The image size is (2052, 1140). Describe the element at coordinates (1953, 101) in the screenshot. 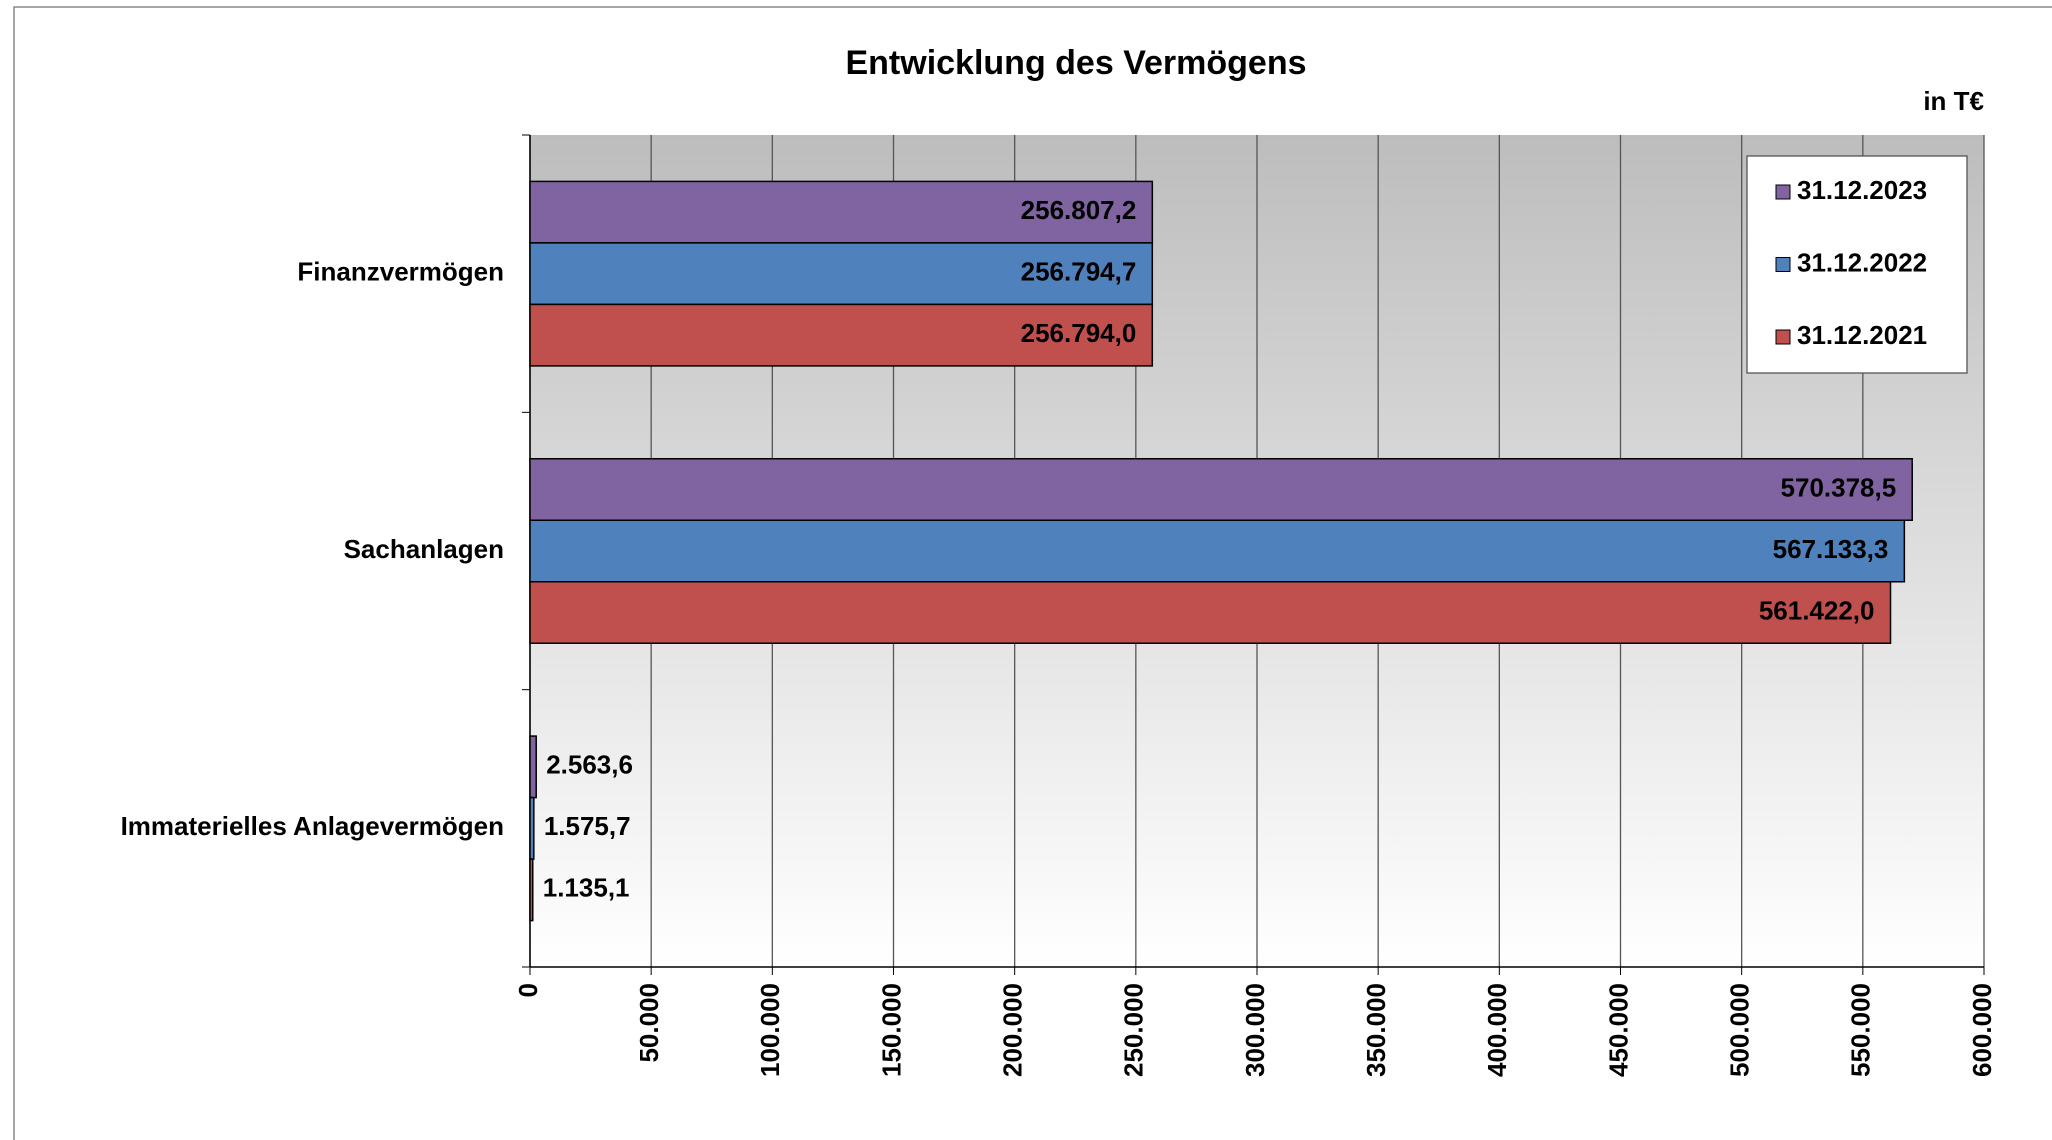

I see `unit-label: in T€` at that location.